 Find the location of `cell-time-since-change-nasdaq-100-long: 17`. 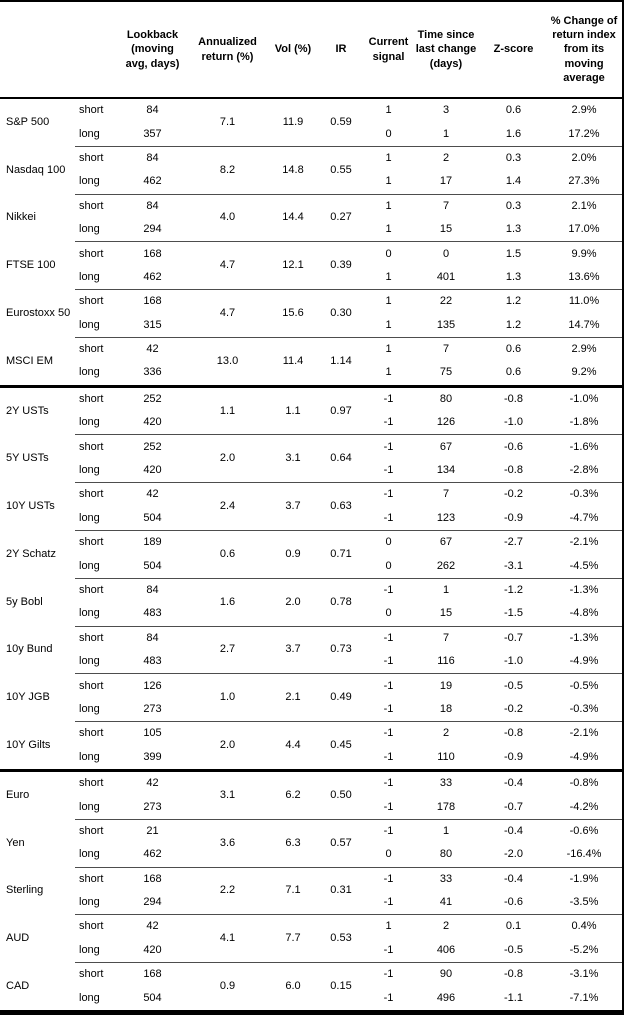

cell-time-since-change-nasdaq-100-long: 17 is located at coordinates (446, 181).